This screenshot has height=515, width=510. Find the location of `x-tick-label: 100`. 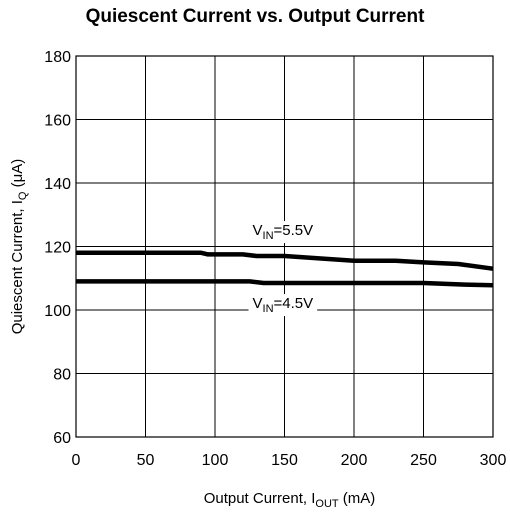

x-tick-label: 100 is located at coordinates (215, 460).